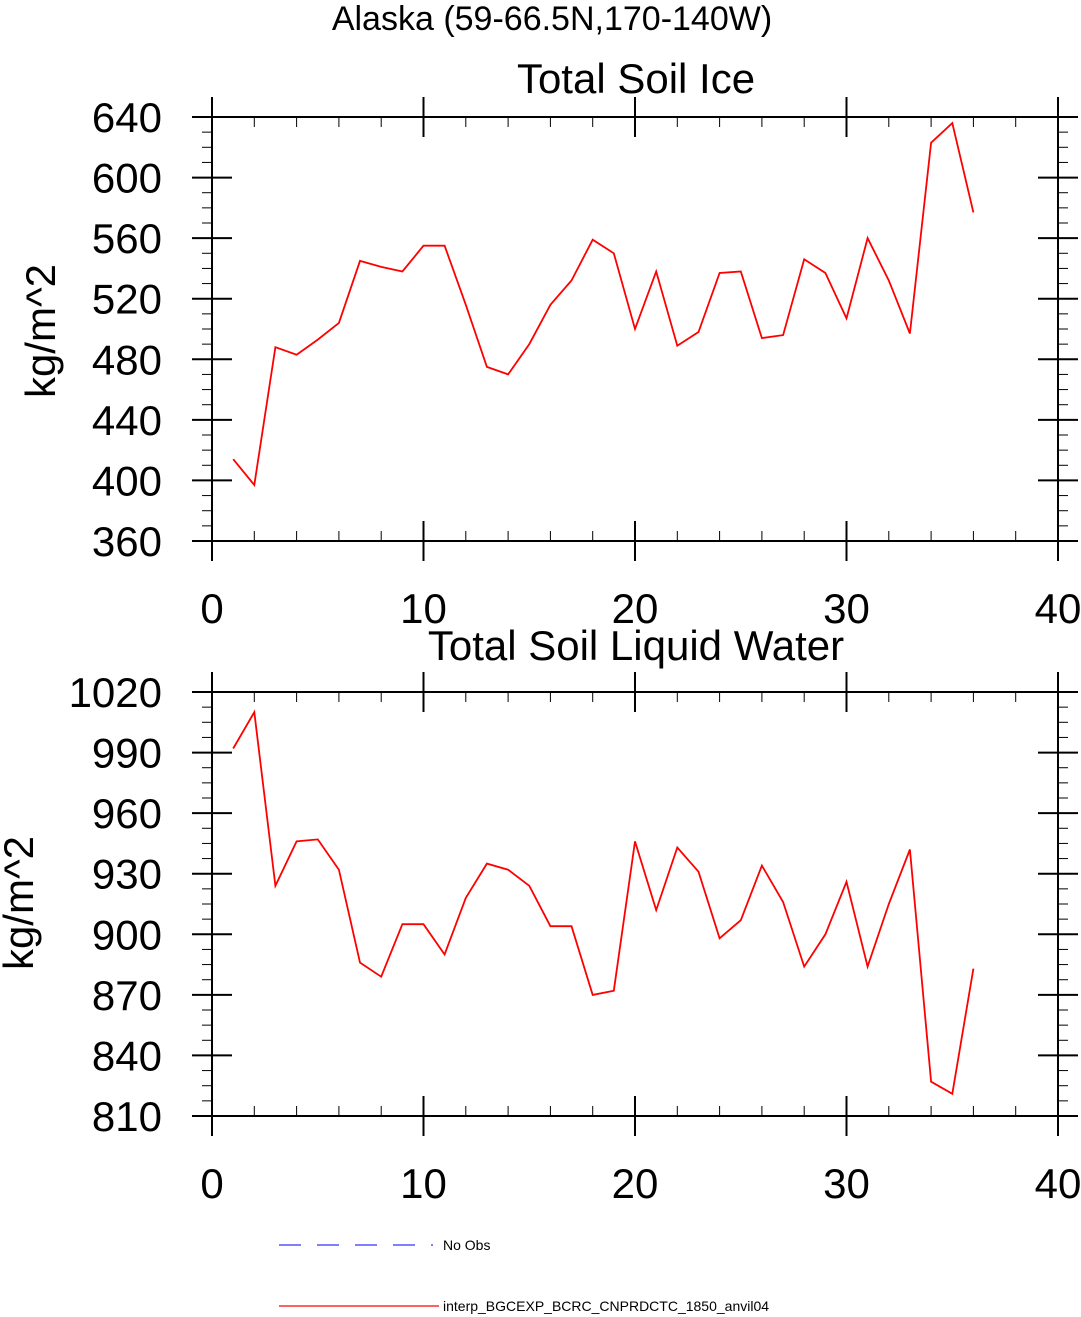 This screenshot has width=1081, height=1317. I want to click on panel-title: Total Soil Ice, so click(636, 78).